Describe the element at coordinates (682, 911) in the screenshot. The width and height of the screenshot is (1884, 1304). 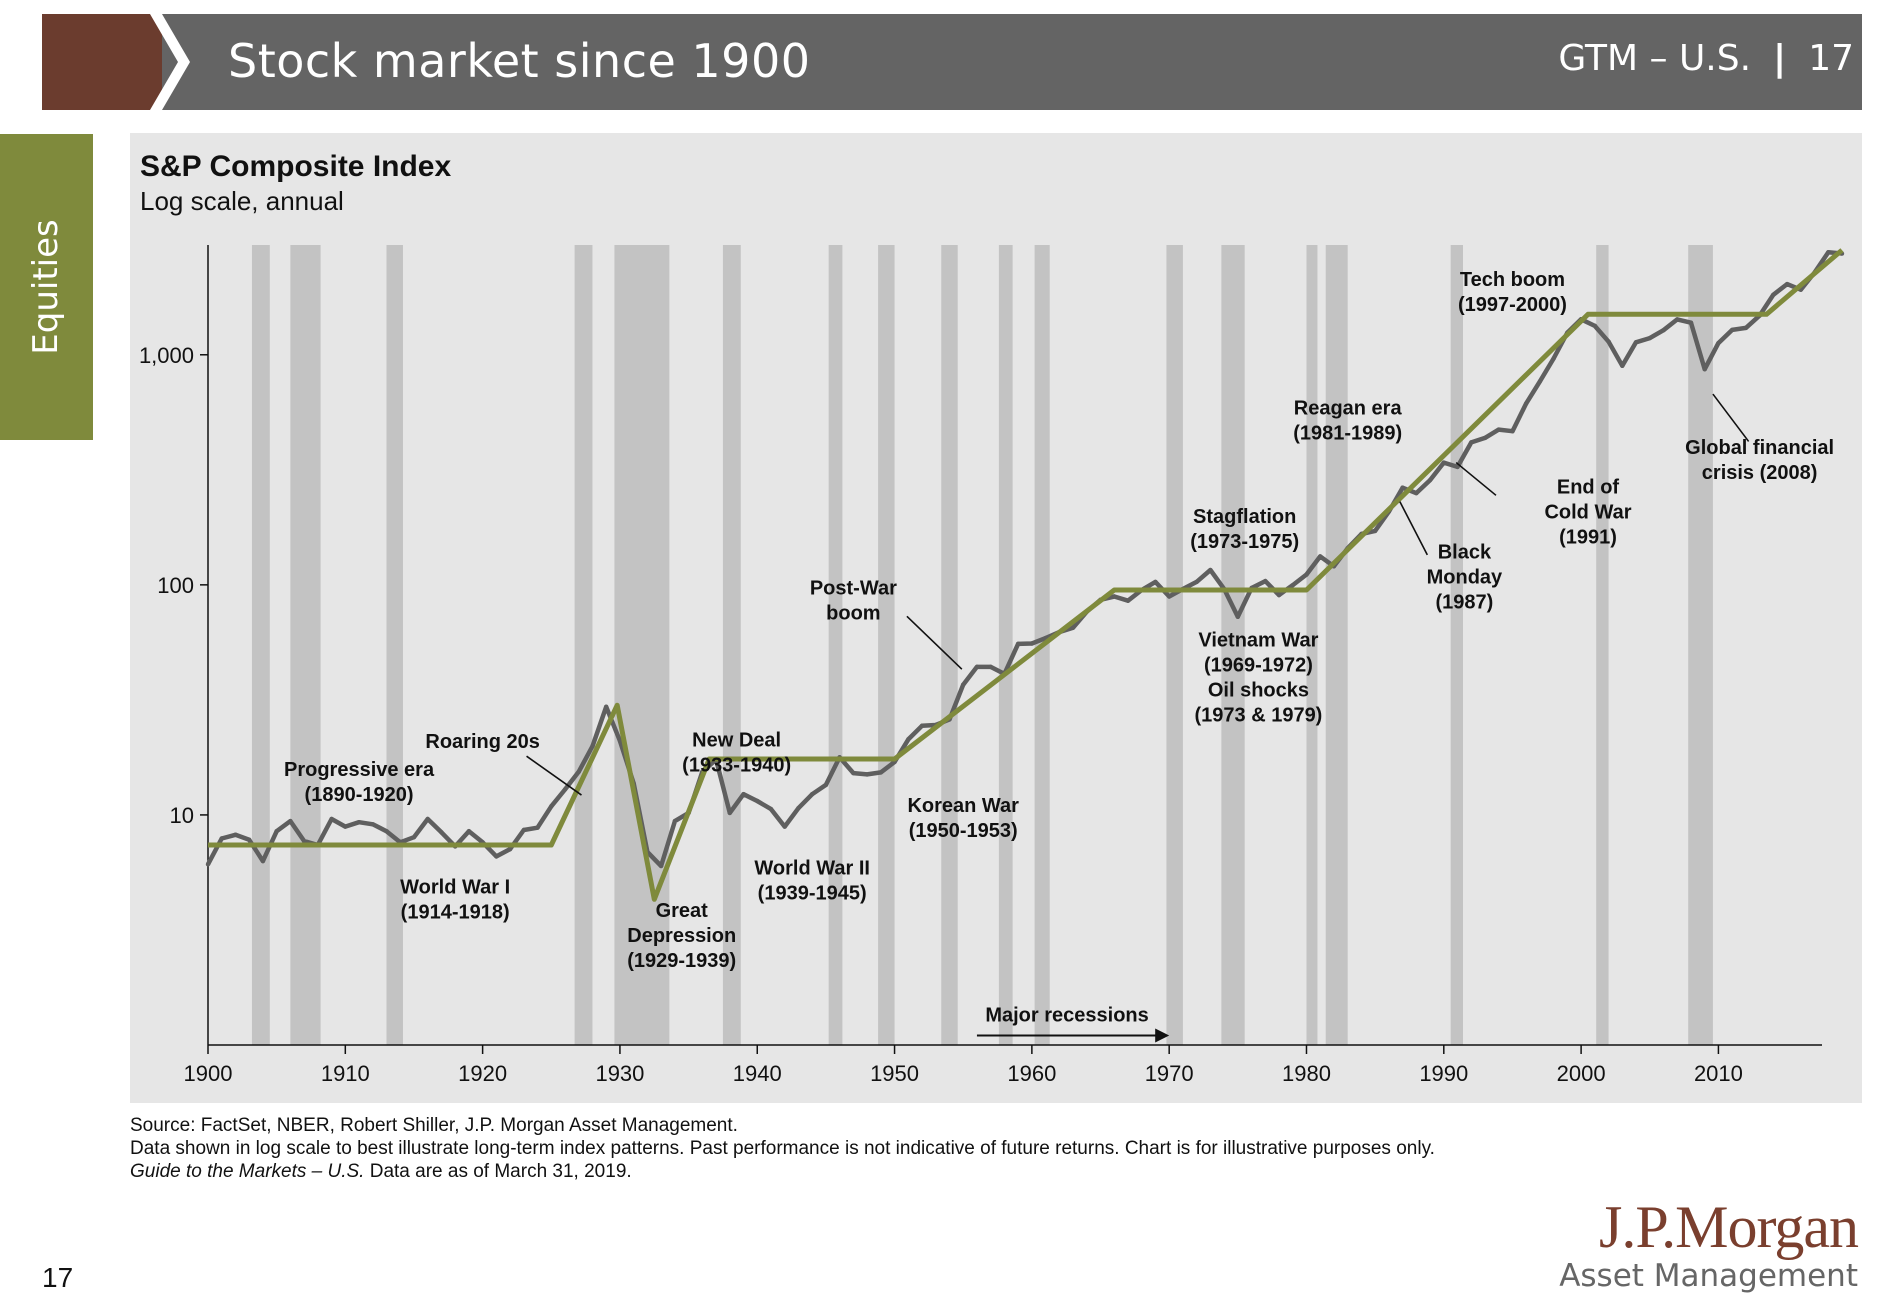
I see `annotation-line: Great` at that location.